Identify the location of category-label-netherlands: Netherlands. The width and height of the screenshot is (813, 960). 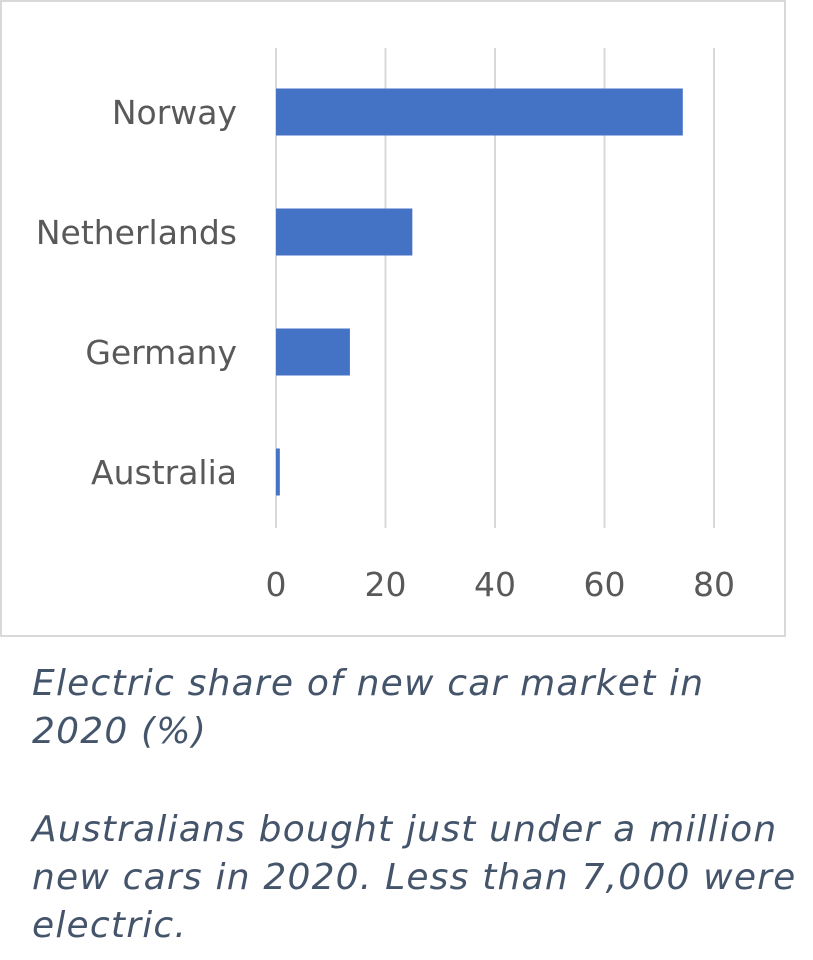
(136, 232).